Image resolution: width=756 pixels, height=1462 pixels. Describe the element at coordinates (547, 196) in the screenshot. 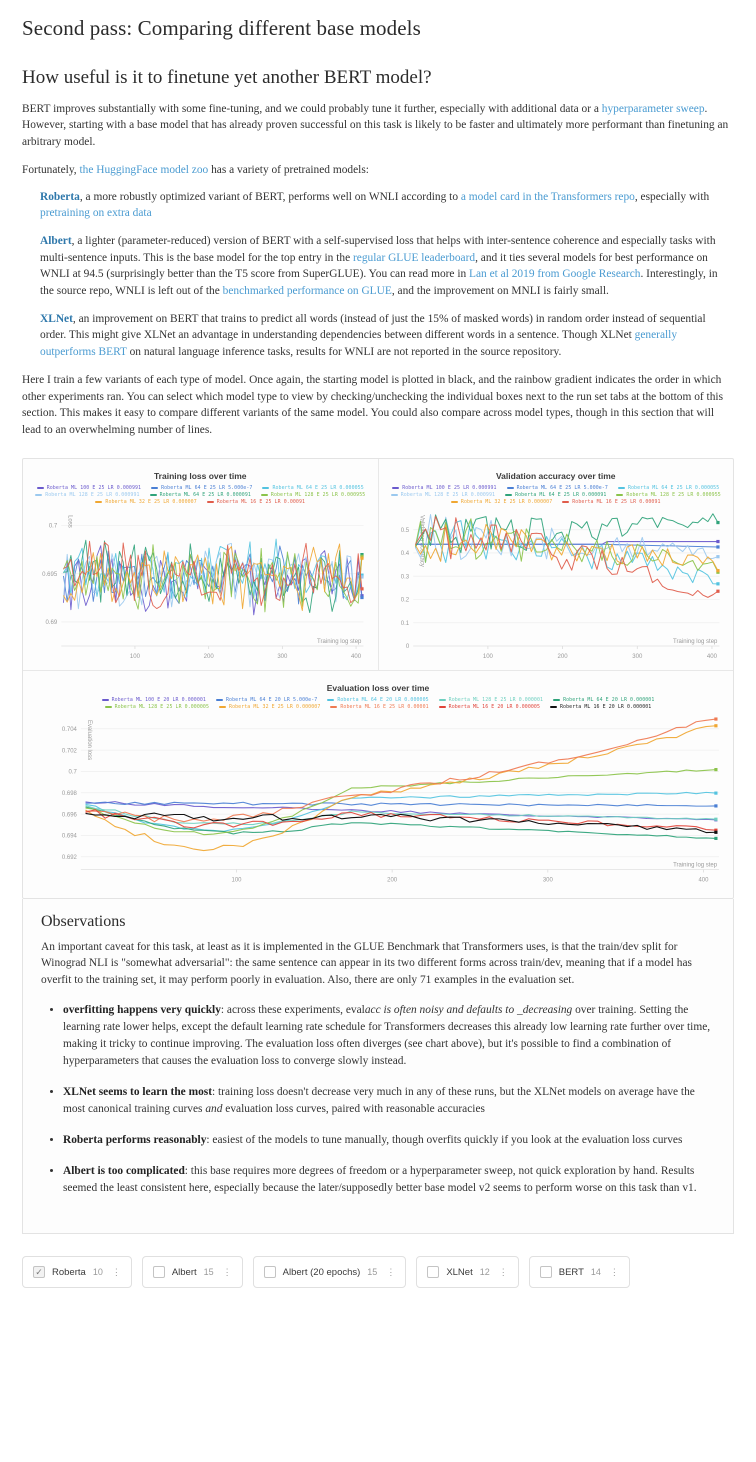

I see `roberta-model-card-link: a model card in the Transformers repo` at that location.